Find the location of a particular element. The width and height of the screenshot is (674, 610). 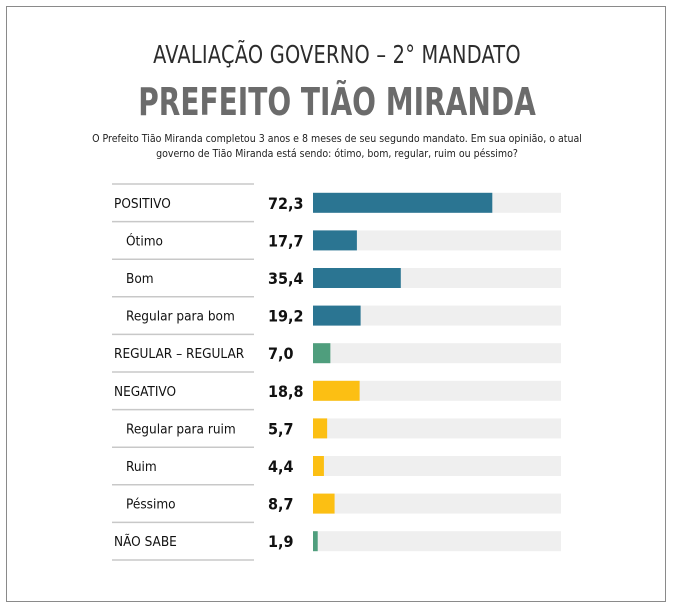

value-label: 18,8 is located at coordinates (286, 391).